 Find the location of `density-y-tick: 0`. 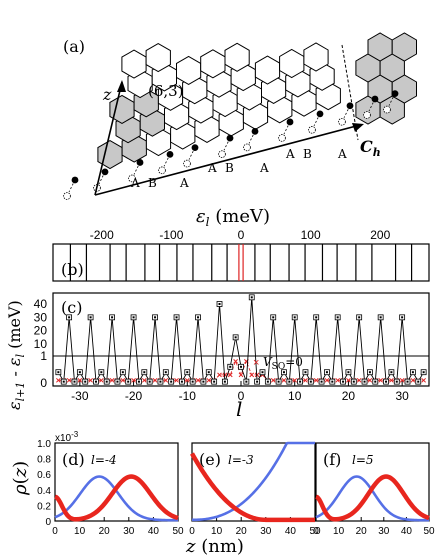

density-y-tick: 0 is located at coordinates (48, 522).